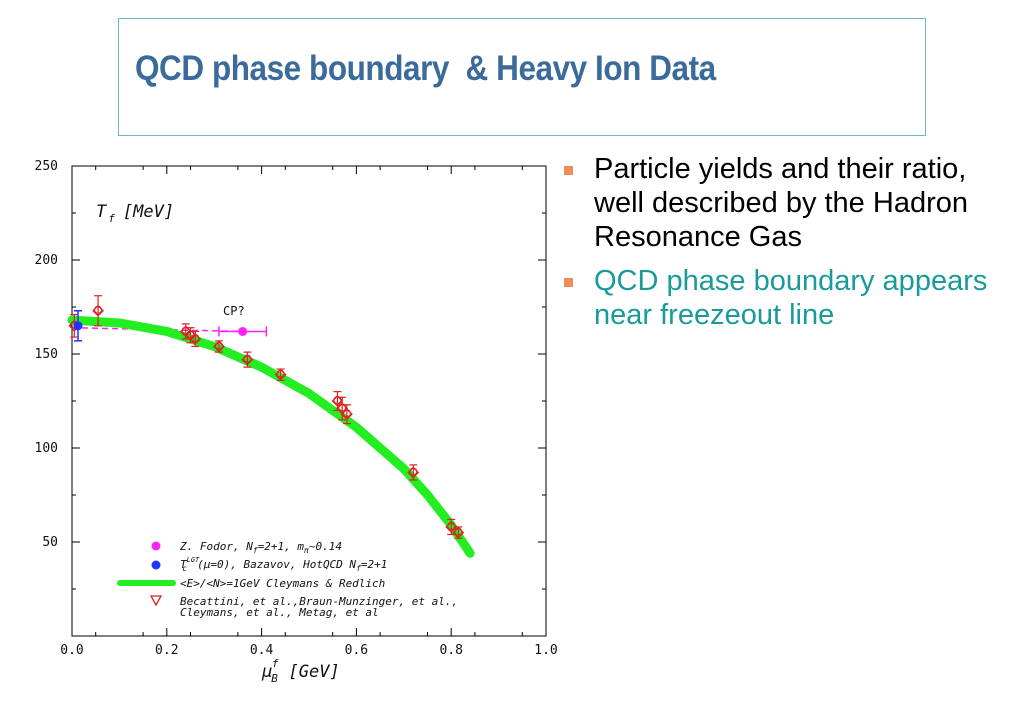 This screenshot has height=708, width=1023. What do you see at coordinates (78, 326) in the screenshot?
I see `lgt-point` at bounding box center [78, 326].